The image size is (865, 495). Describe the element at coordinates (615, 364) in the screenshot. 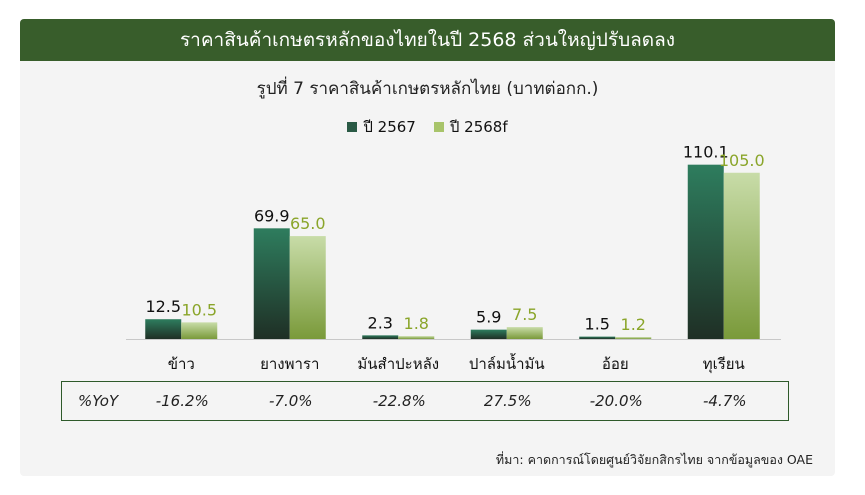

I see `category-label-4: อ้อย` at that location.